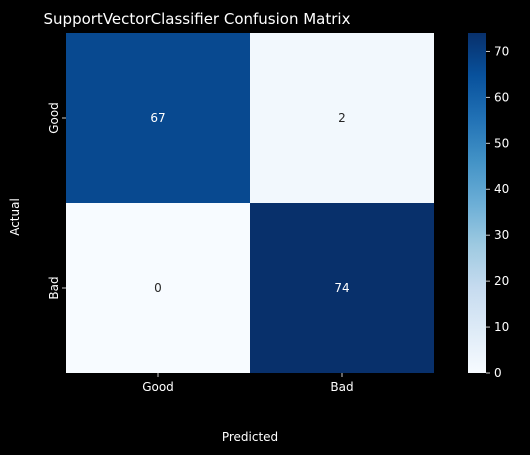 This screenshot has height=455, width=530. Describe the element at coordinates (501, 143) in the screenshot. I see `colorbar-tick-label: 50` at that location.